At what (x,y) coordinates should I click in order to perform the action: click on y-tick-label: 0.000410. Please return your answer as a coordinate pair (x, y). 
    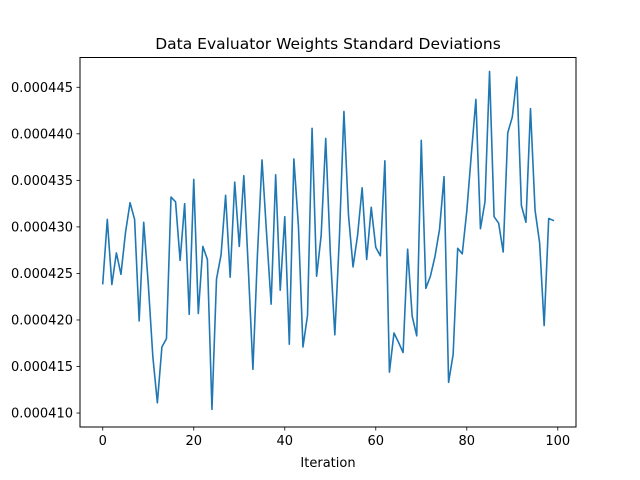
    Looking at the image, I should click on (42, 414).